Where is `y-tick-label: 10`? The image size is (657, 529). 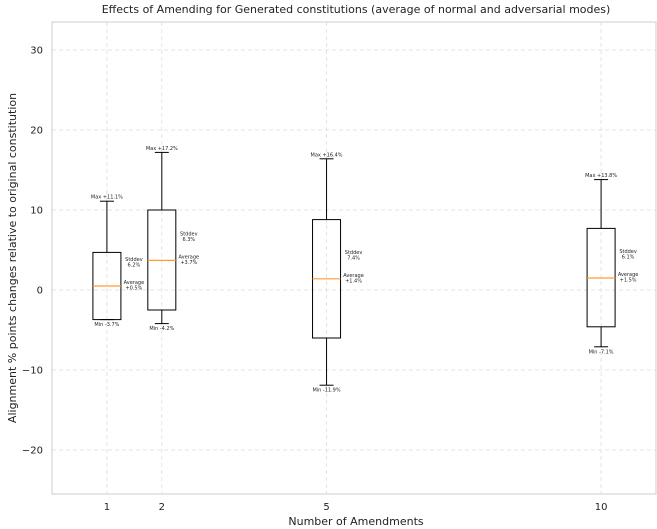
y-tick-label: 10 is located at coordinates (36, 211).